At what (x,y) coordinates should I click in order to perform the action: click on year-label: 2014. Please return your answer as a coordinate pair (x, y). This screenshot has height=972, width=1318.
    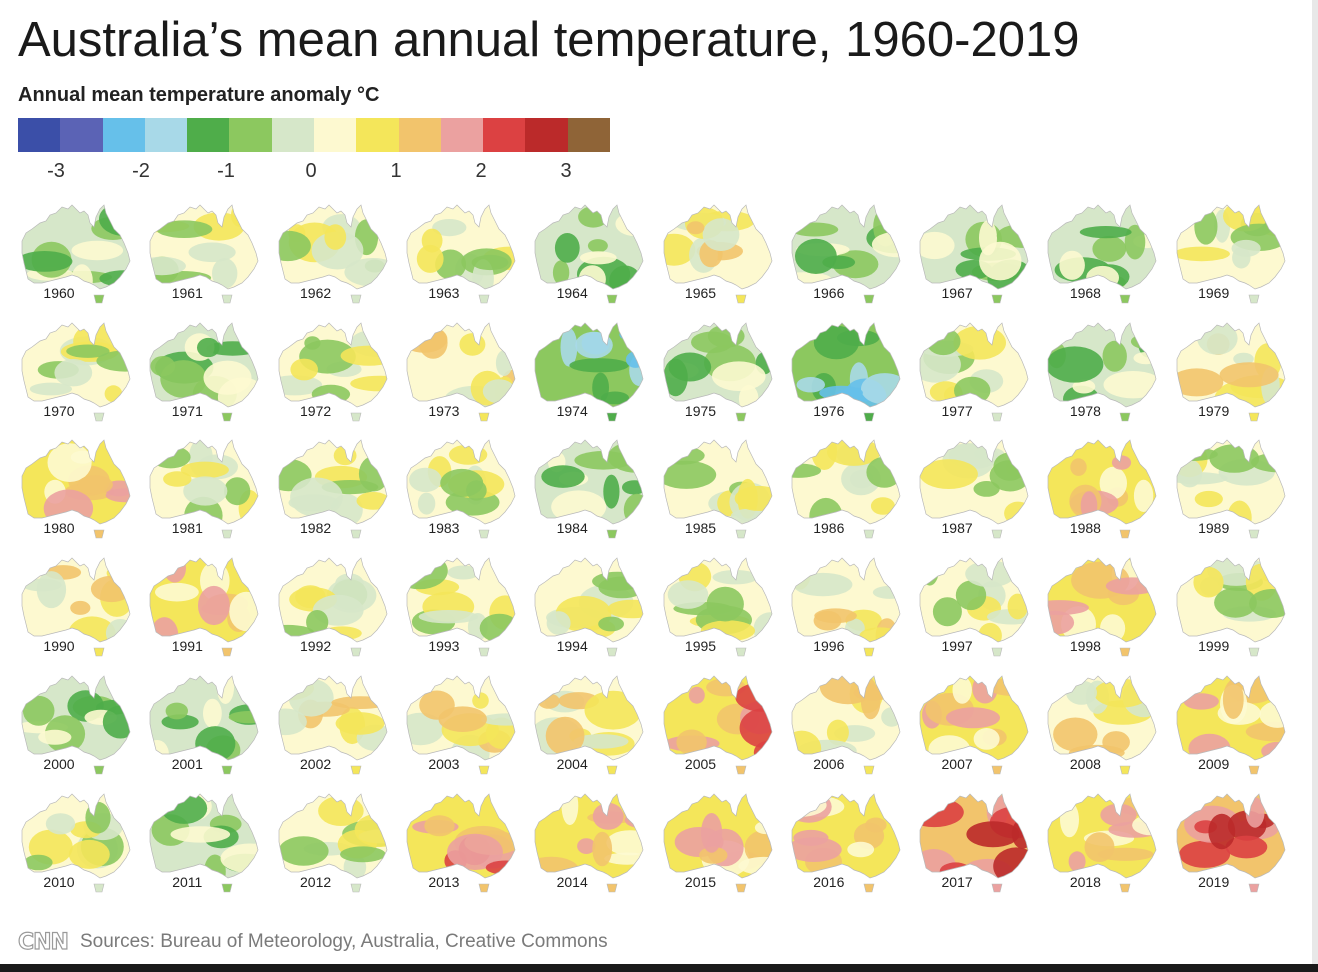
    Looking at the image, I should click on (572, 881).